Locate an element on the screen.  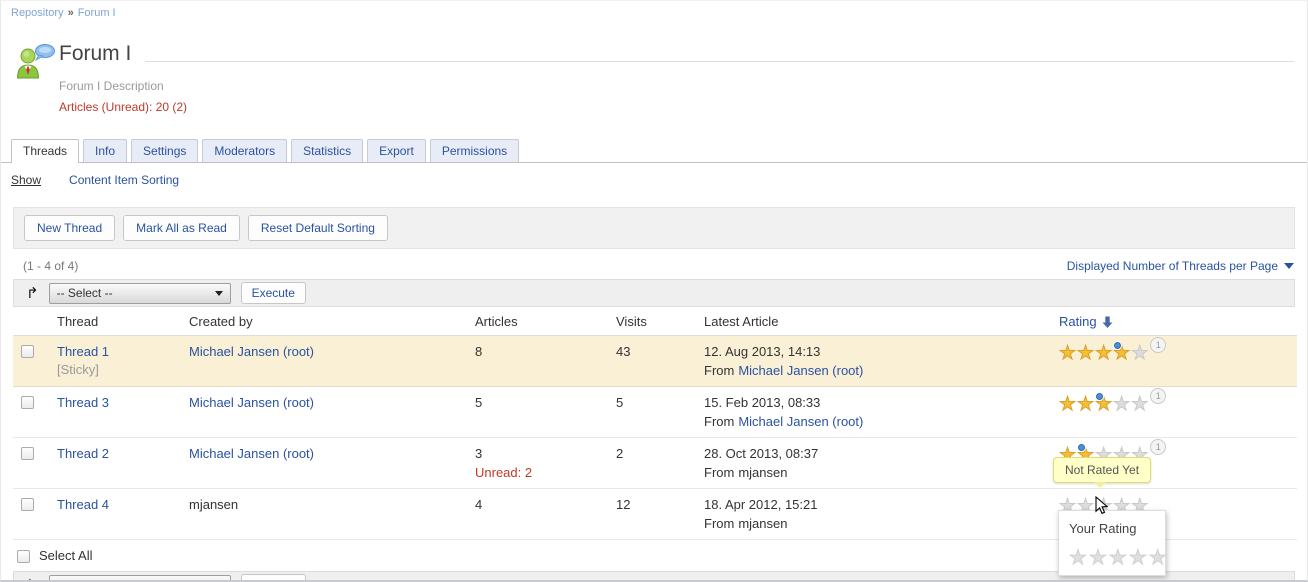
new-thread-button: New Thread is located at coordinates (70, 228).